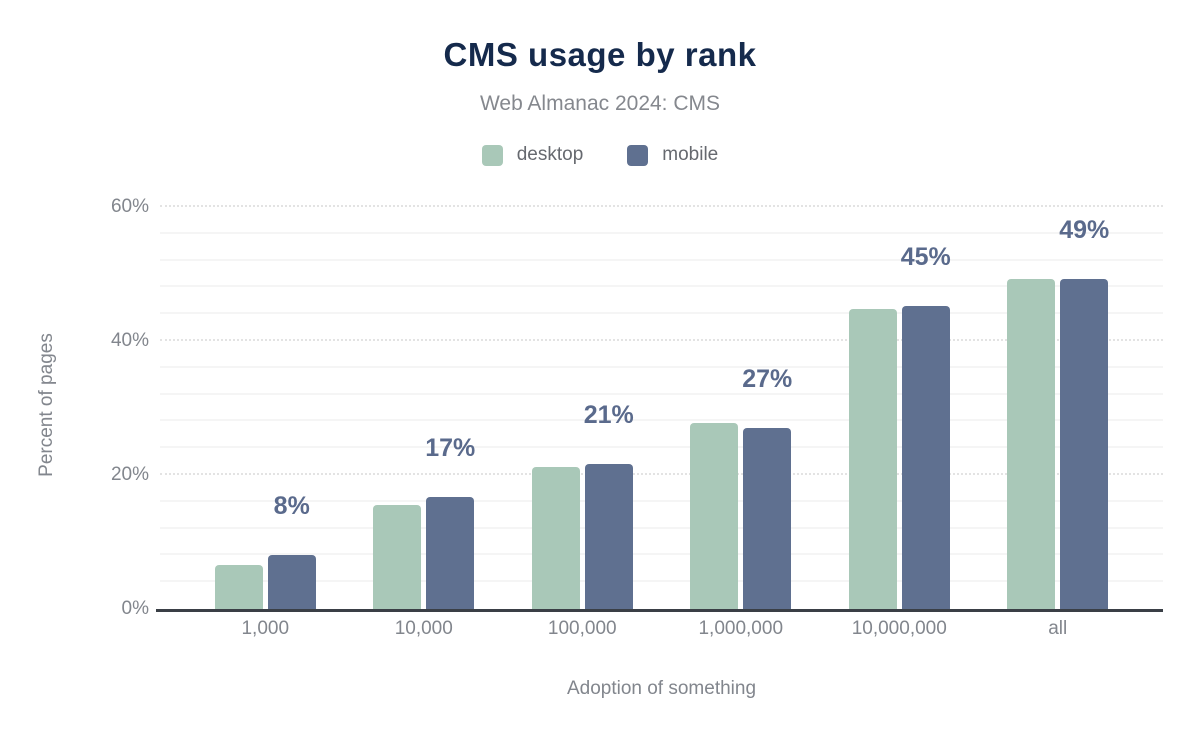  What do you see at coordinates (265, 408) in the screenshot?
I see `bar-group-1000: 8%` at bounding box center [265, 408].